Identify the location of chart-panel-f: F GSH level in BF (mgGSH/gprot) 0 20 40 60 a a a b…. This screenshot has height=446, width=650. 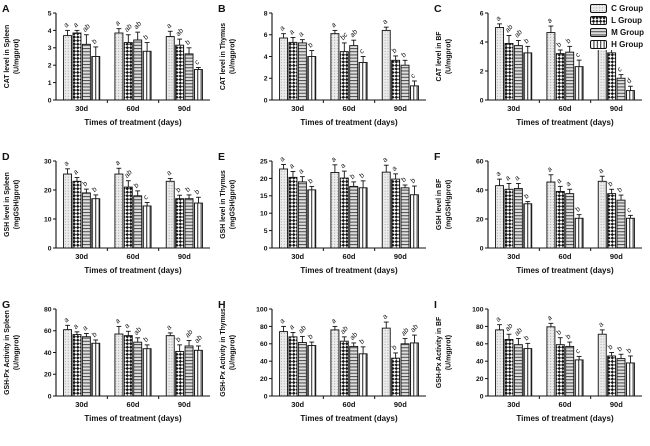
(540, 222).